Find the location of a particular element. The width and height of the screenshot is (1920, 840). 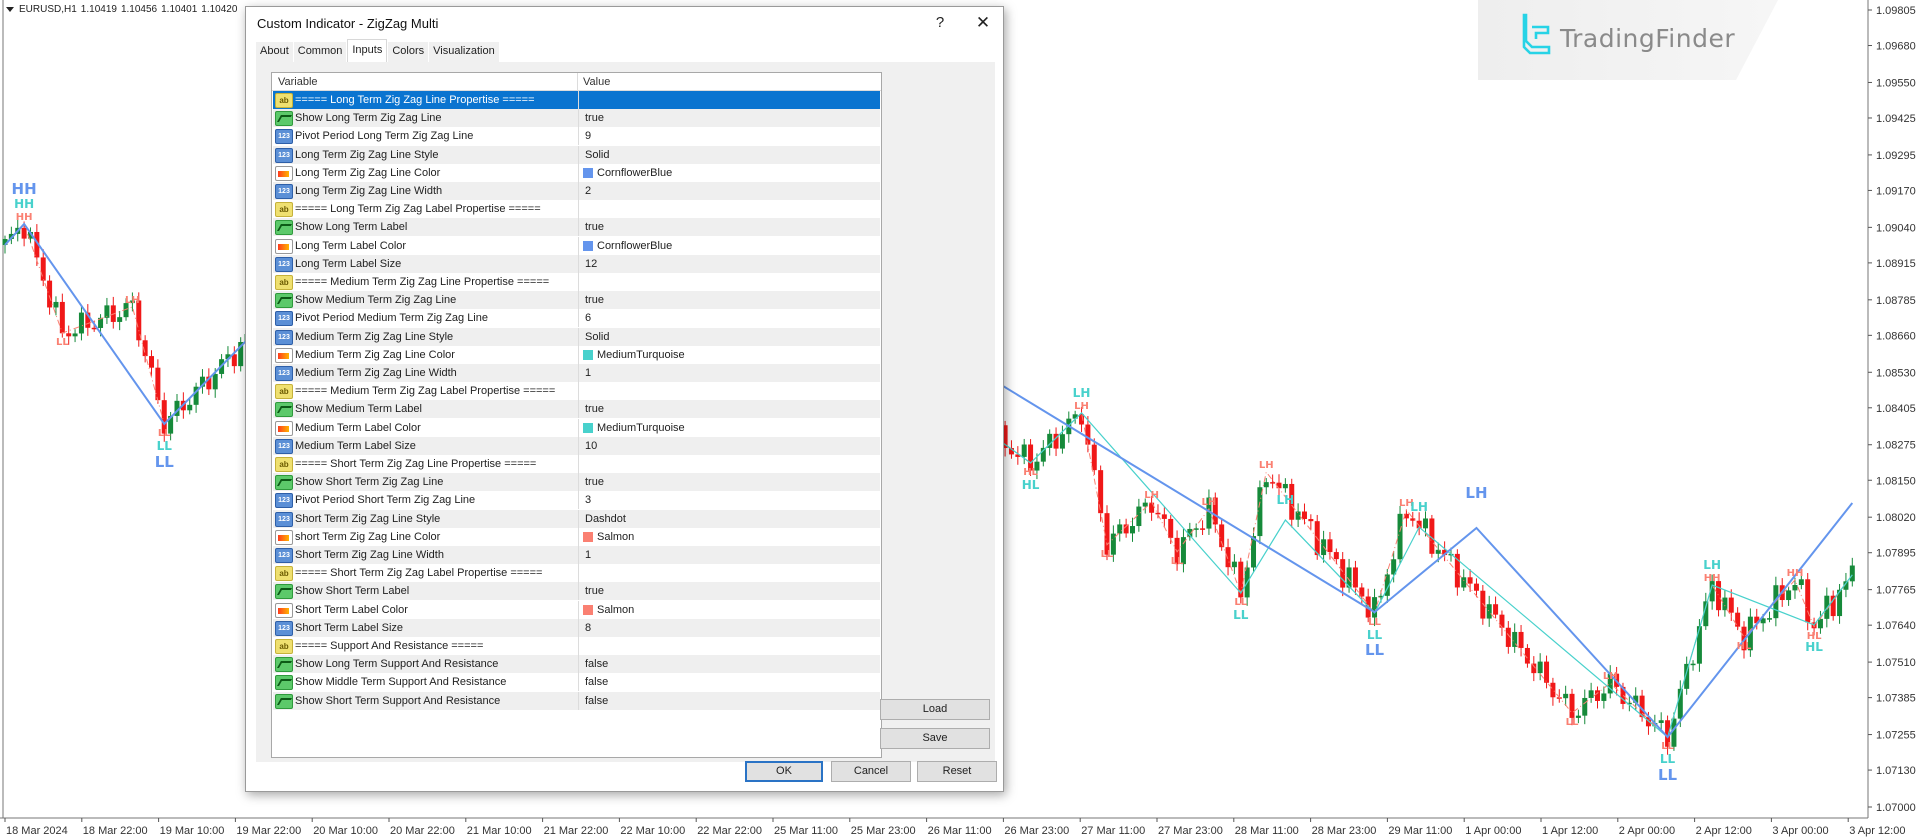

ok-button: OK is located at coordinates (784, 771).